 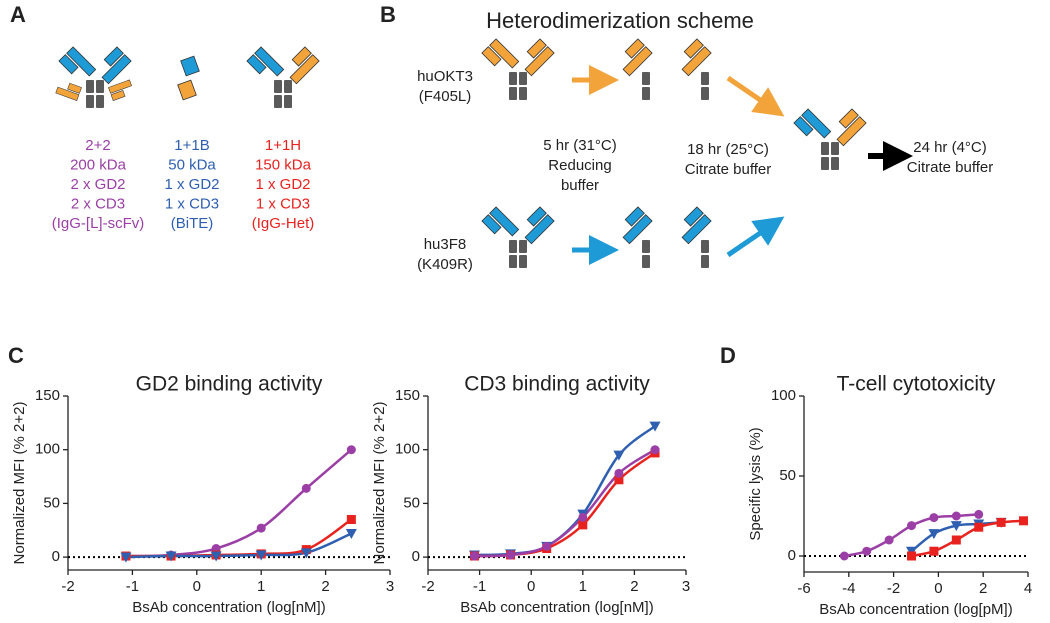 What do you see at coordinates (728, 149) in the screenshot?
I see `step-label: 18 hr (25°C)` at bounding box center [728, 149].